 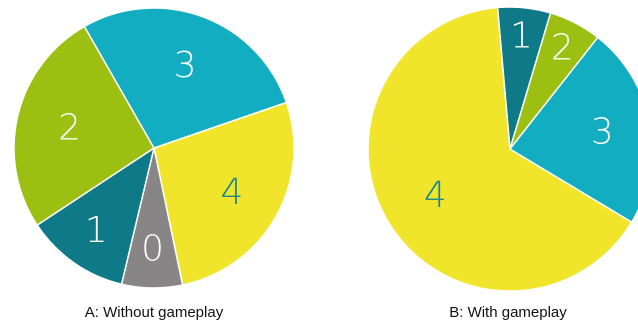 What do you see at coordinates (185, 65) in the screenshot?
I see `pie-a-slice-label-3: 3` at bounding box center [185, 65].